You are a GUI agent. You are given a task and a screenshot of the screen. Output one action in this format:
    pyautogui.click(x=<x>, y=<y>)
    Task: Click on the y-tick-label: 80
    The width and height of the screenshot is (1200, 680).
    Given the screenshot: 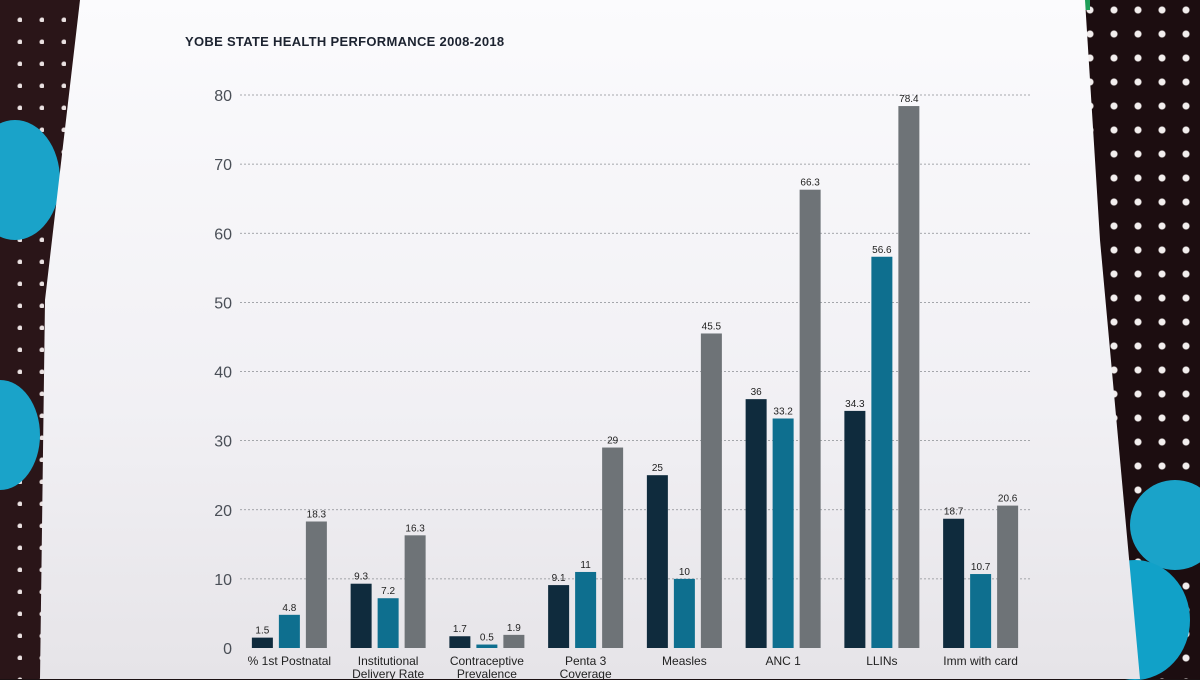 What is the action you would take?
    pyautogui.click(x=223, y=96)
    